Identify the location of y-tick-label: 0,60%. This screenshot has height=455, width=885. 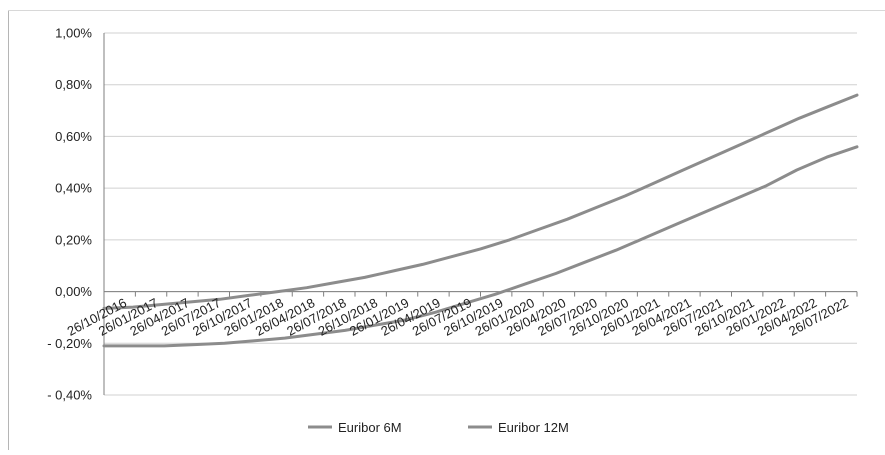
(73, 136).